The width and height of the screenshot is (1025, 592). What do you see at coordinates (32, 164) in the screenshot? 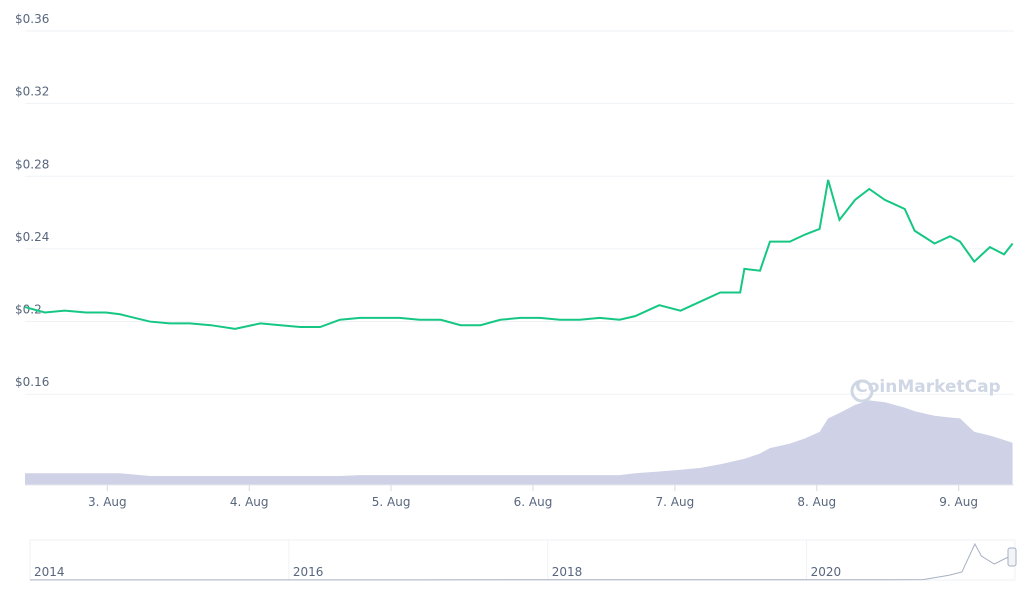
I see `y-tick-label: $0.28` at bounding box center [32, 164].